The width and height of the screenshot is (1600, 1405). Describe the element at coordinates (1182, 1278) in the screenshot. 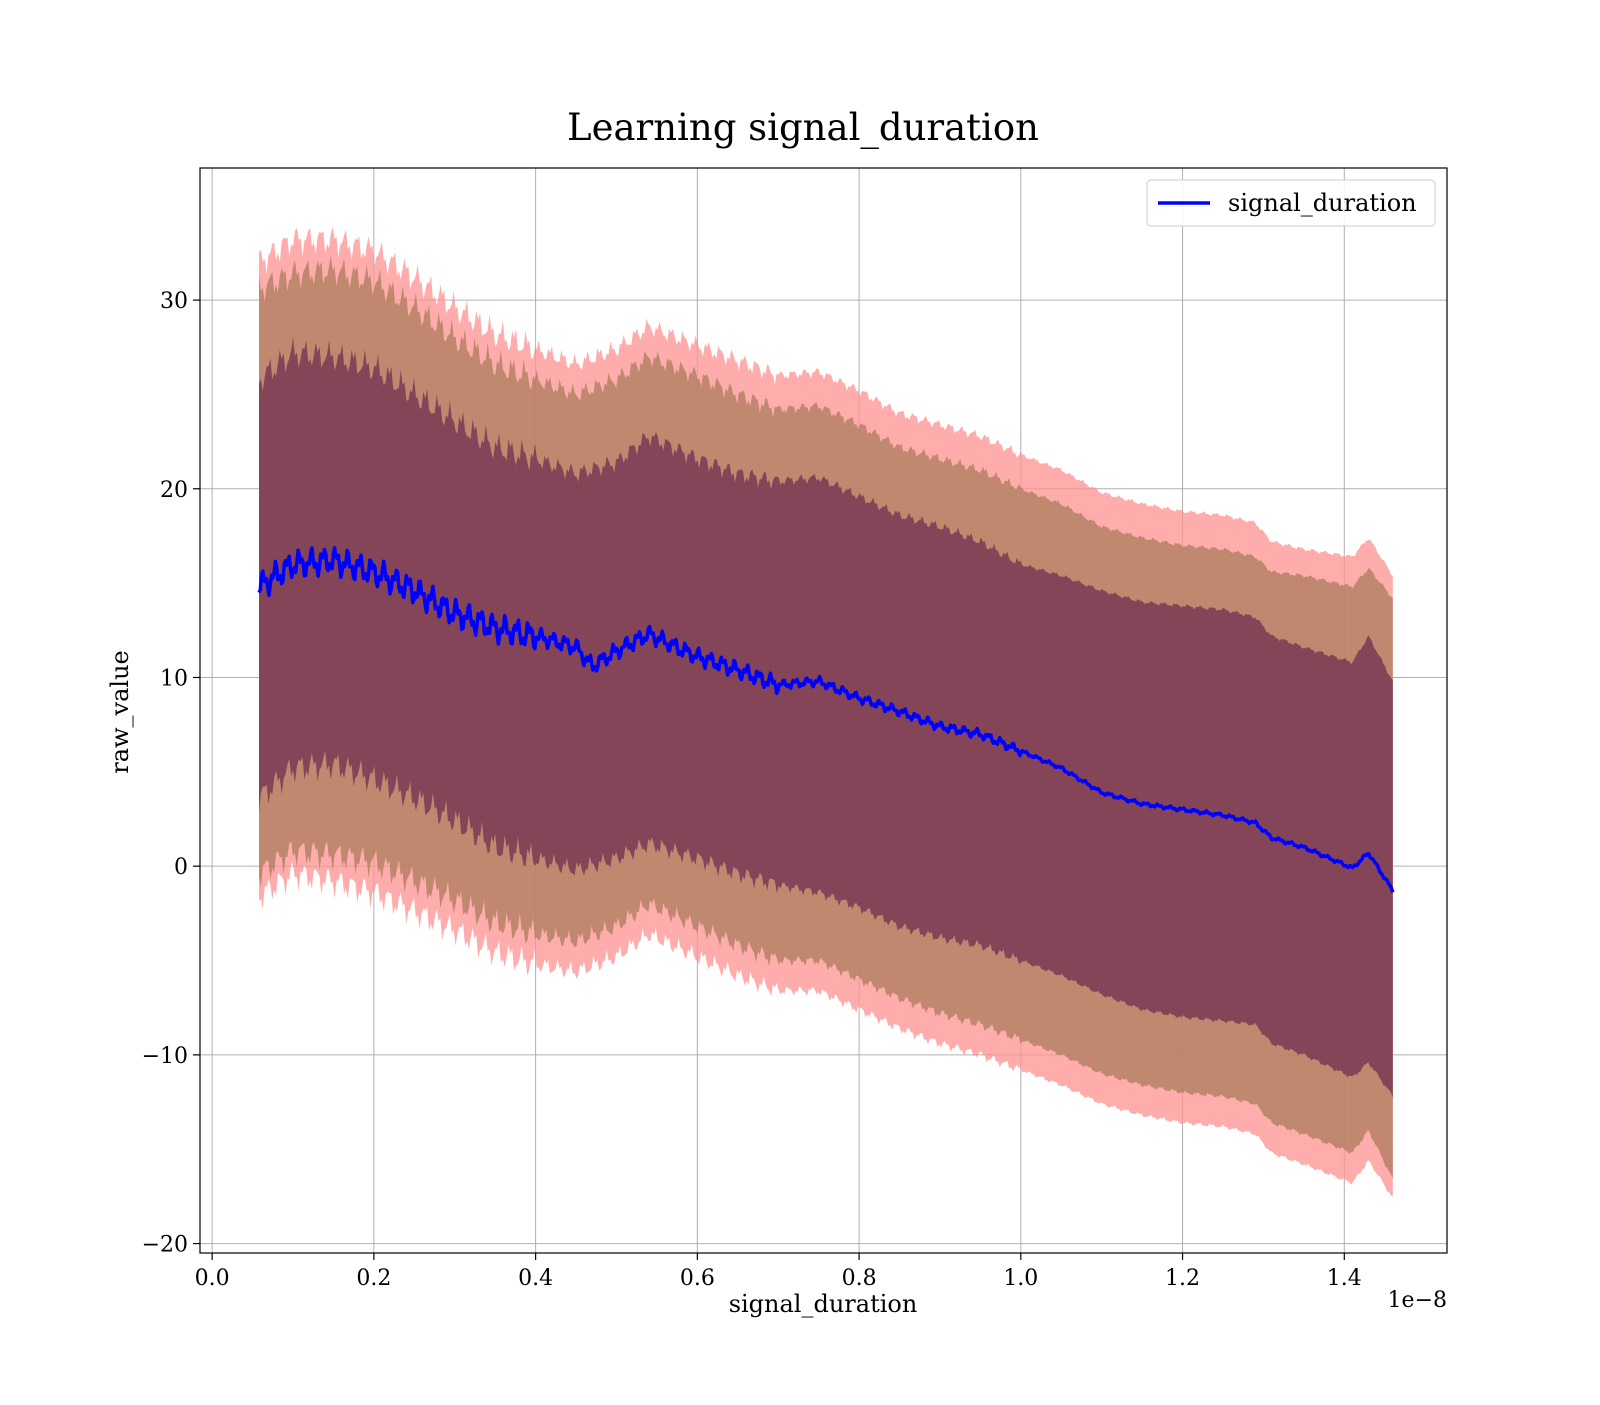

I see `x-tick-label: 1.2` at that location.